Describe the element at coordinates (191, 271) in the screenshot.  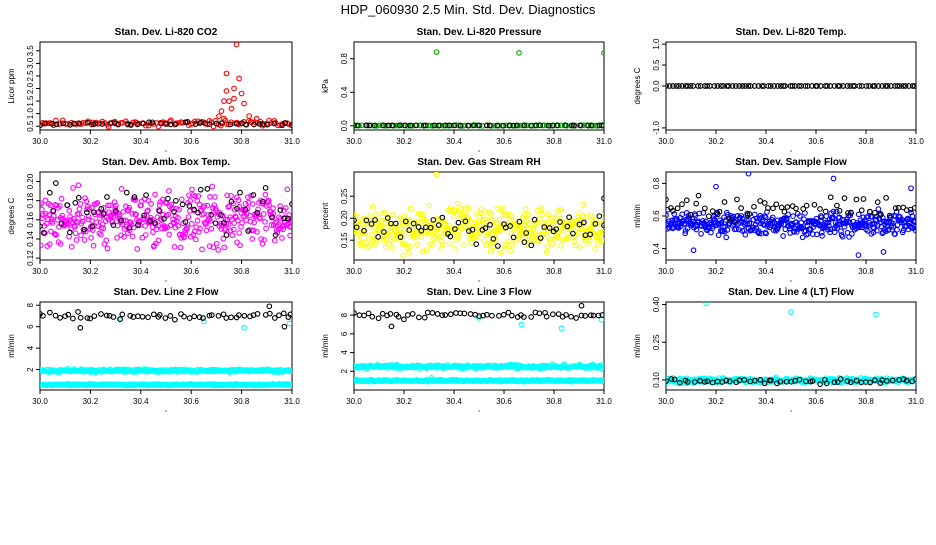
I see `x-tick-label: 30.6` at that location.